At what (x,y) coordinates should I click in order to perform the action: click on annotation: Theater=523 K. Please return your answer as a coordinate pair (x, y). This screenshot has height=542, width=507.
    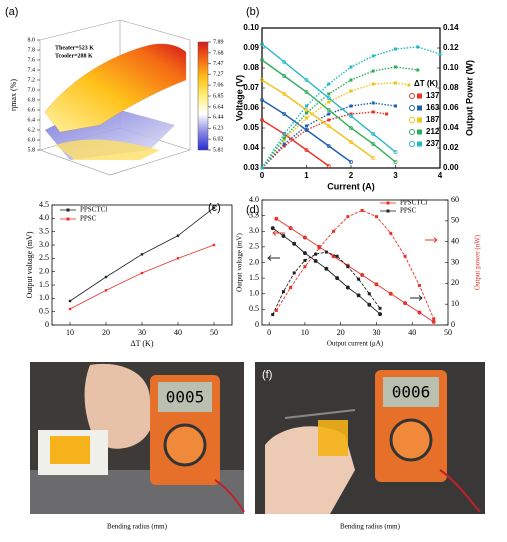
    Looking at the image, I should click on (74, 48).